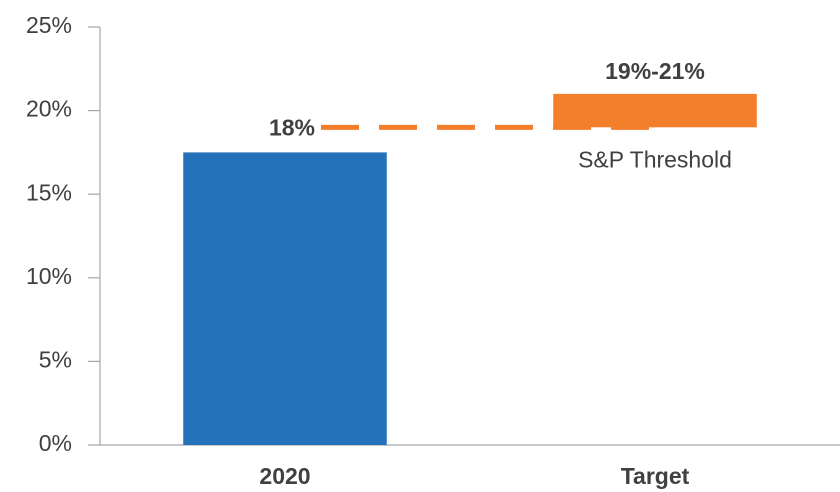 The height and width of the screenshot is (492, 840). Describe the element at coordinates (49, 276) in the screenshot. I see `y-tick-label: 10%` at that location.